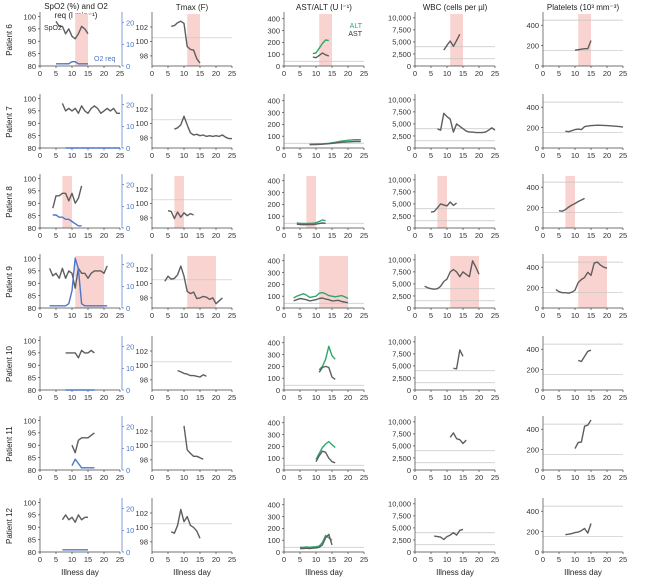 Image resolution: width=650 pixels, height=583 pixels. What do you see at coordinates (273, 192) in the screenshot?
I see `y-tick-label: 300` at bounding box center [273, 192].